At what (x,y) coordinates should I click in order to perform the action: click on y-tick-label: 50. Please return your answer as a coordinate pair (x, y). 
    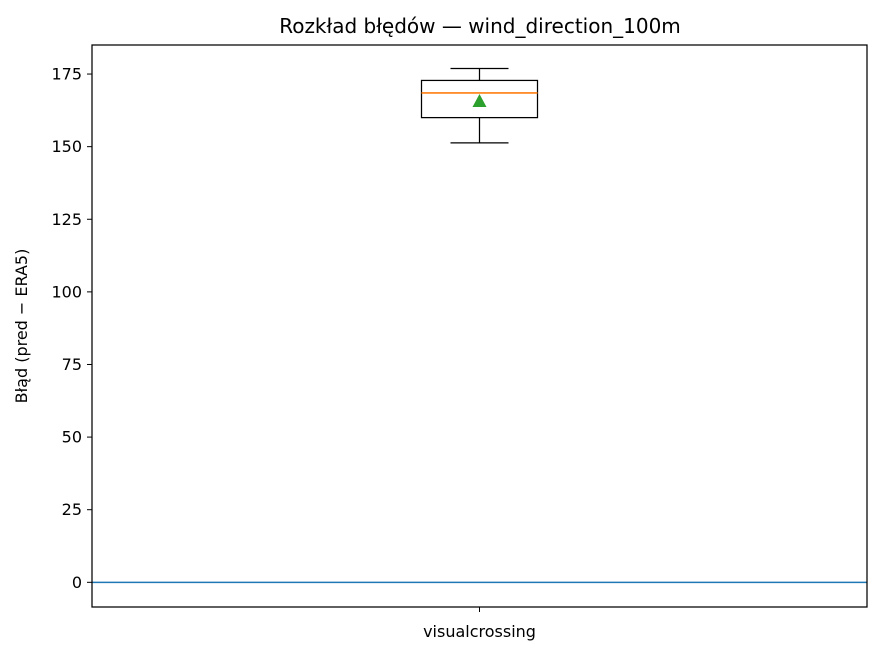
    Looking at the image, I should click on (72, 437).